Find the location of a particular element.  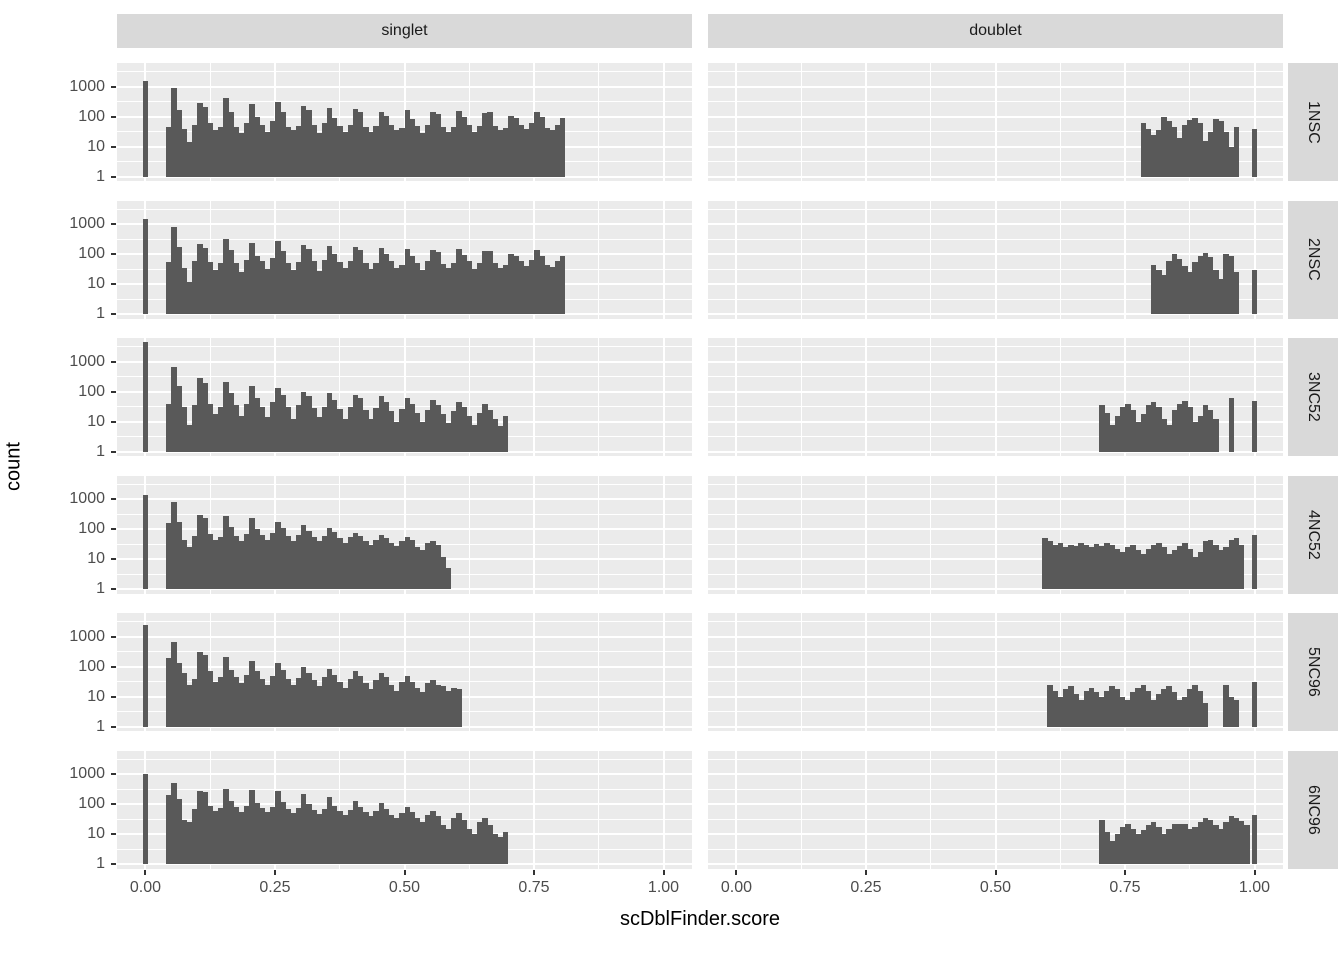

x-axis-tick-label: 0.25 is located at coordinates (866, 887).